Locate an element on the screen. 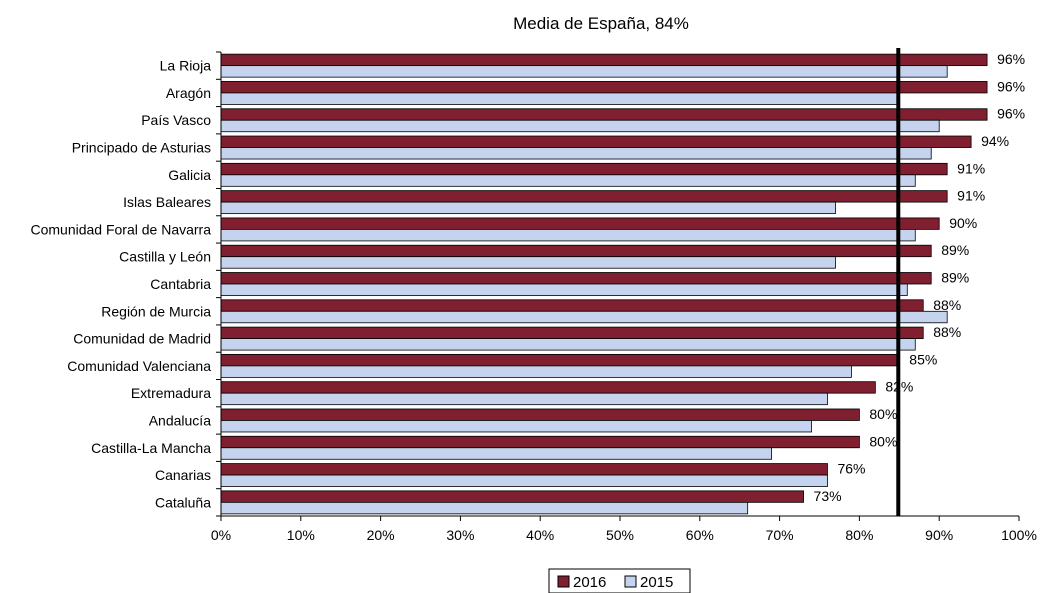 This screenshot has height=593, width=1043. category-label-8: Cantabria is located at coordinates (180, 284).